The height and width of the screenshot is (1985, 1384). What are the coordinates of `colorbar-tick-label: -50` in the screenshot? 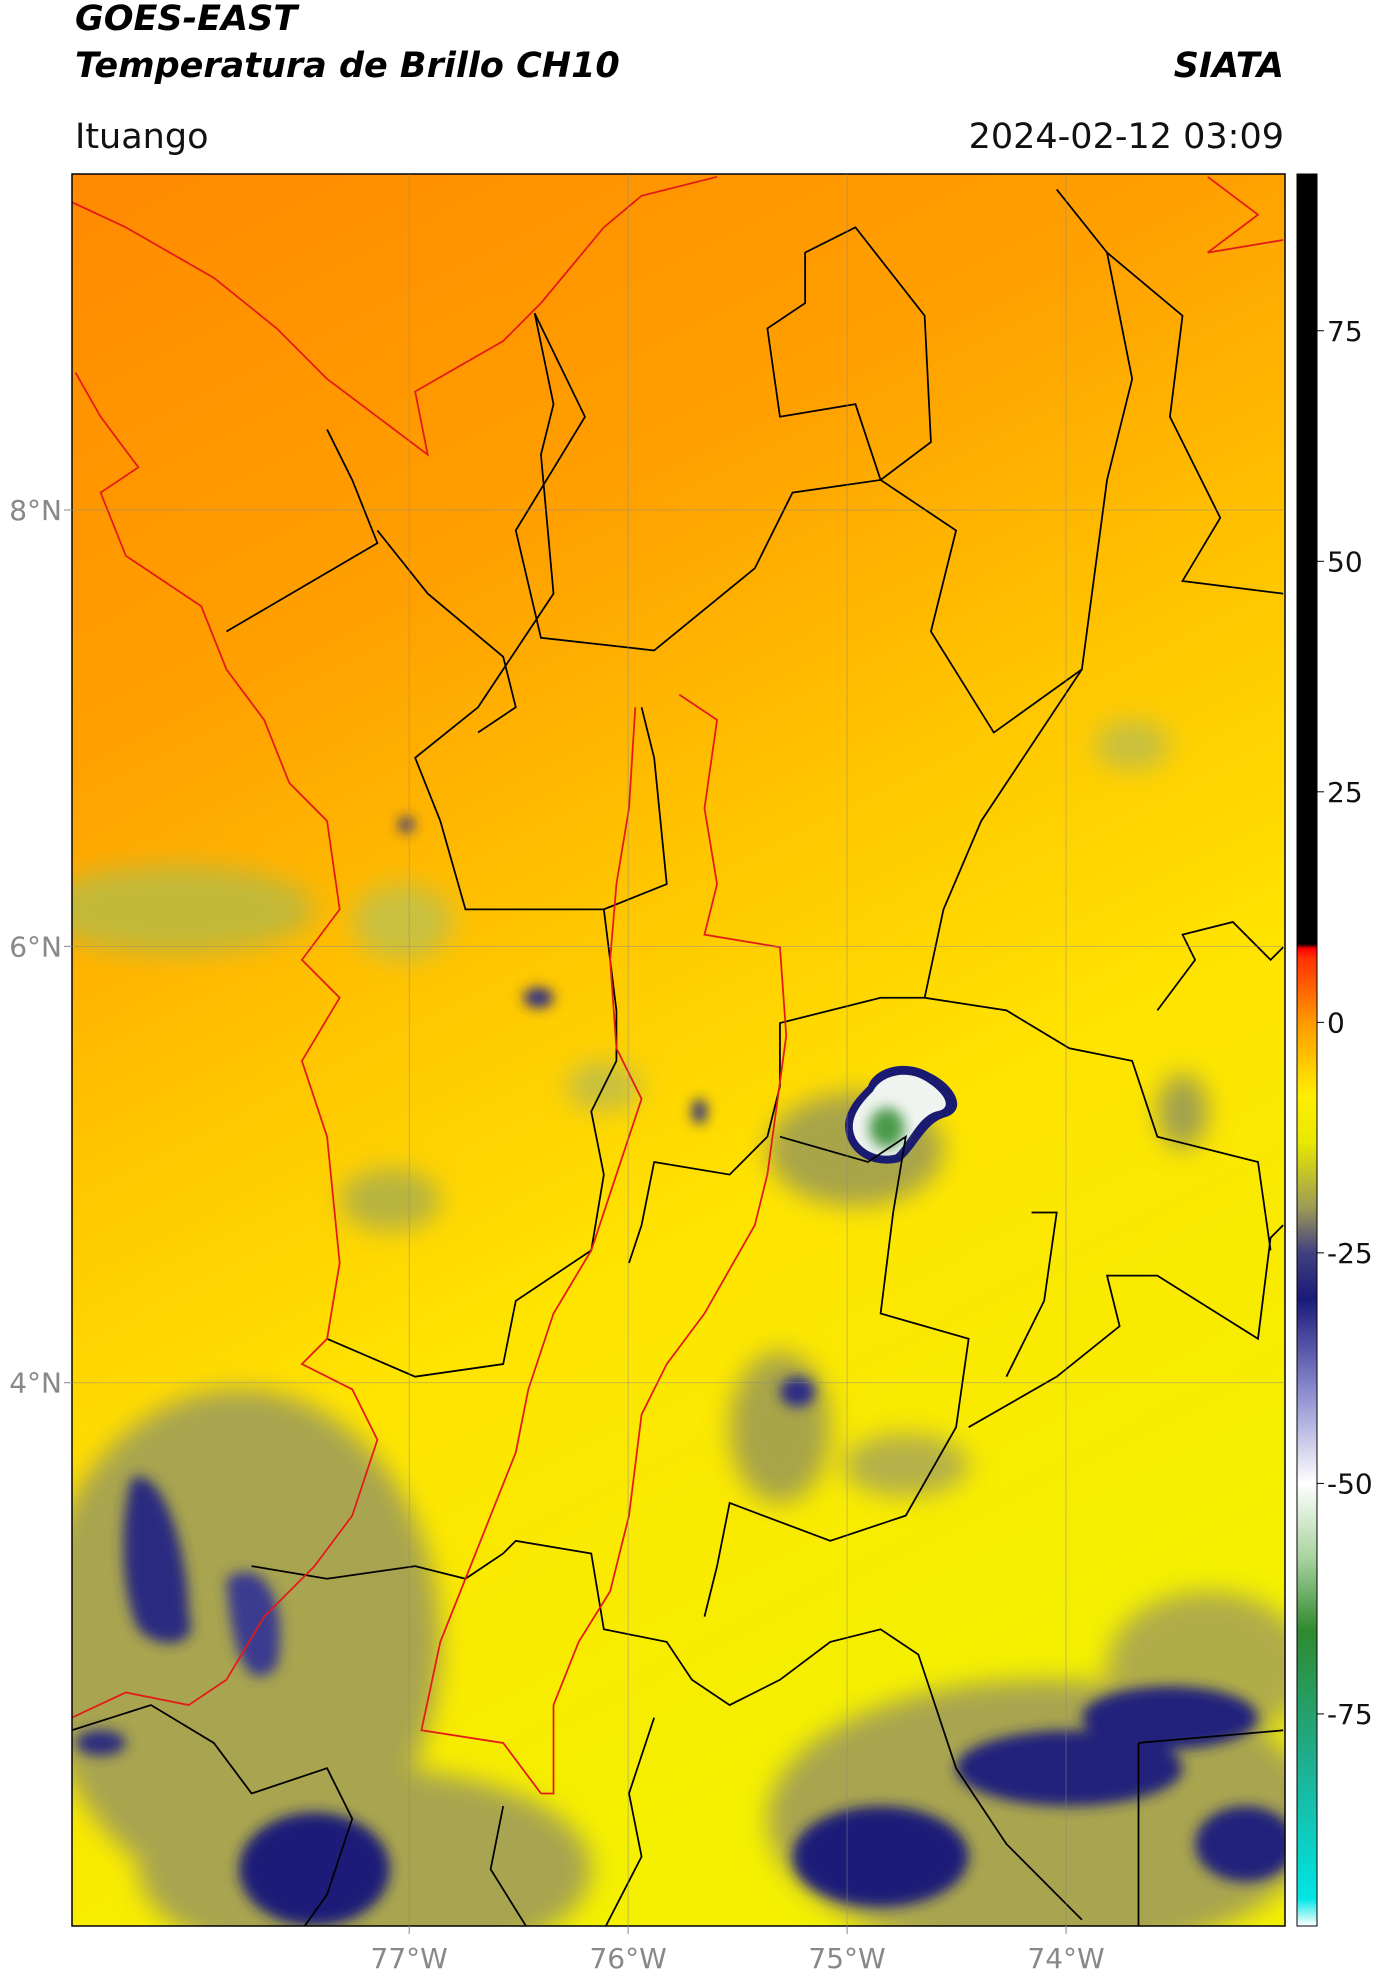 It's located at (1350, 1483).